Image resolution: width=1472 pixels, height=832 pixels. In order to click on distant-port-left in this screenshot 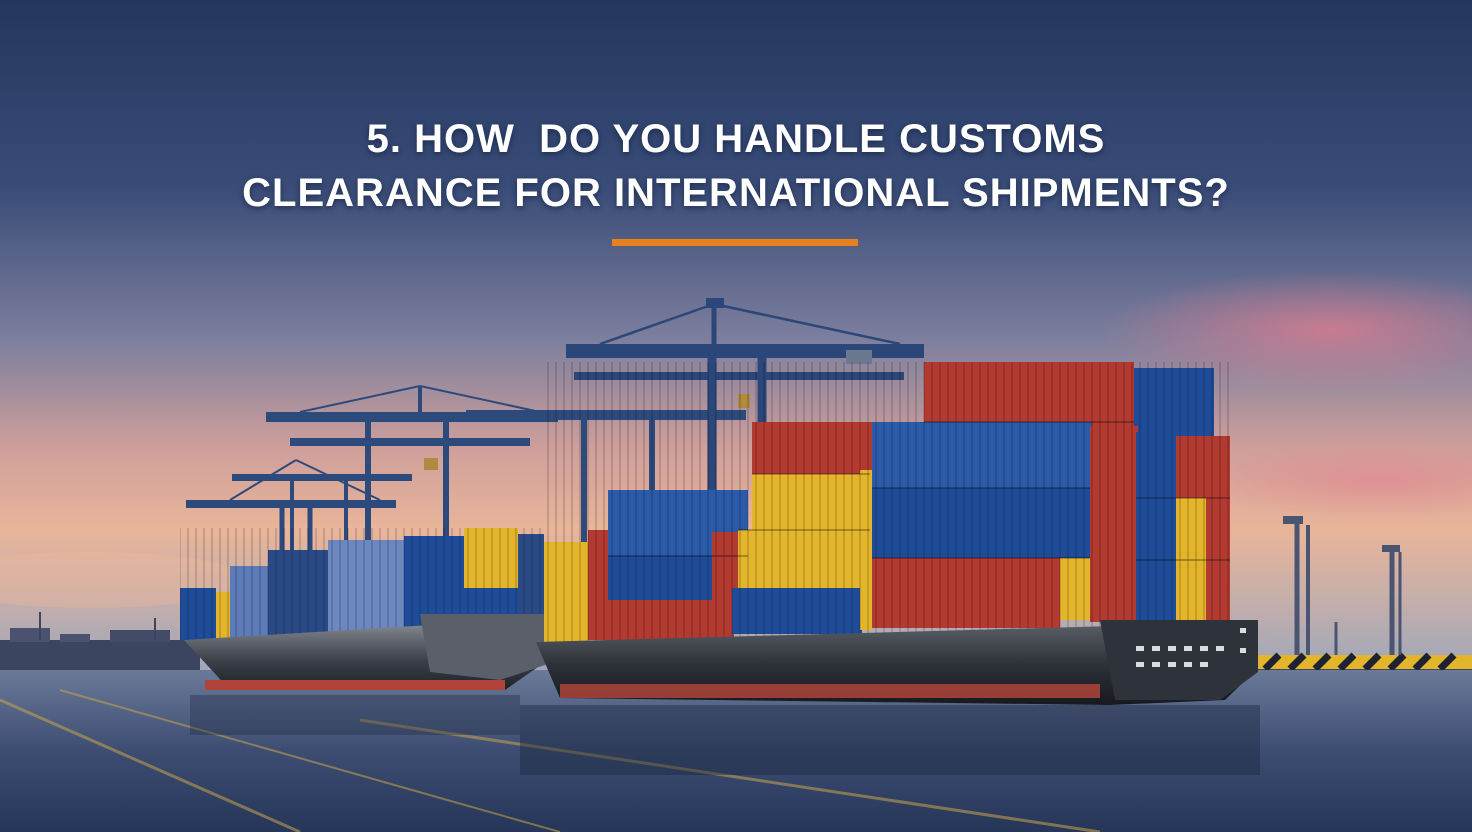, I will do `click(100, 641)`.